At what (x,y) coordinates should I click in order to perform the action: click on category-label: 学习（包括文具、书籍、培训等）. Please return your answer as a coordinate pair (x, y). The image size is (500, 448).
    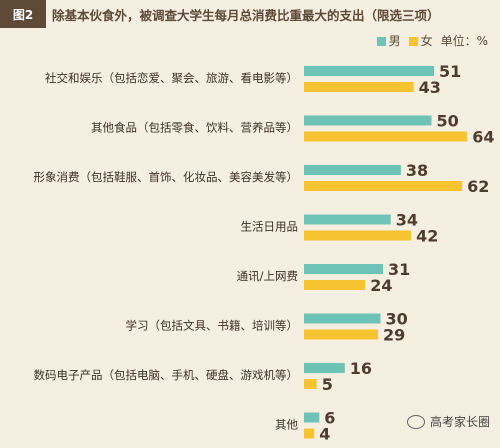
    Looking at the image, I should click on (212, 326).